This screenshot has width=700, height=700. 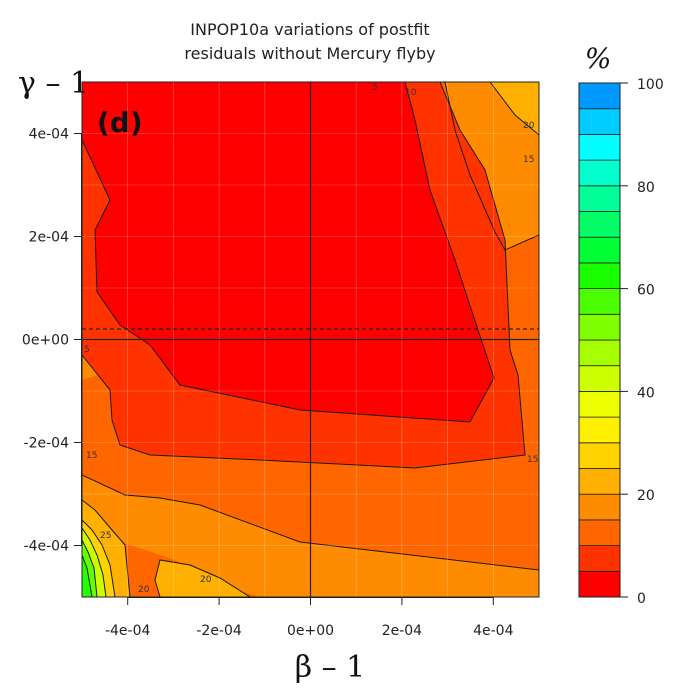 What do you see at coordinates (309, 53) in the screenshot?
I see `chart-title-line2: residuals without Mercury flyby` at bounding box center [309, 53].